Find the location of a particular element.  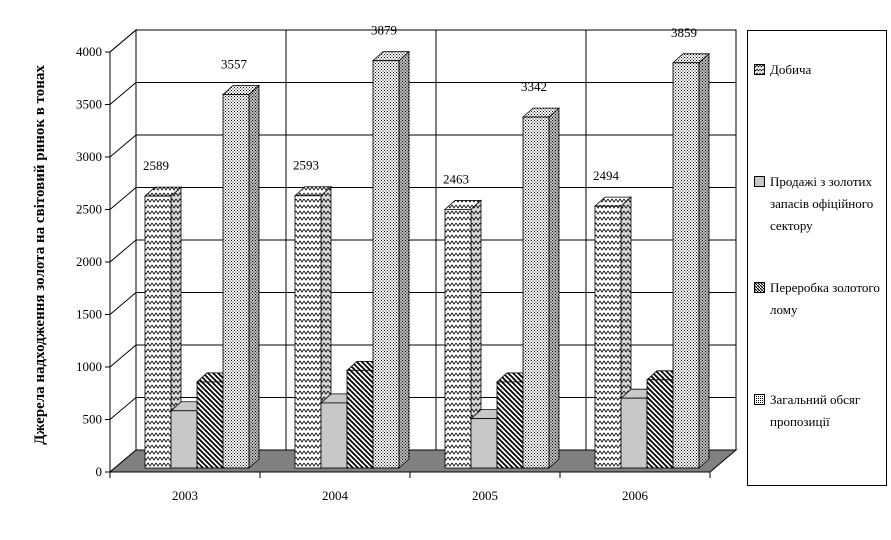

data-label: 2463 is located at coordinates (456, 178).